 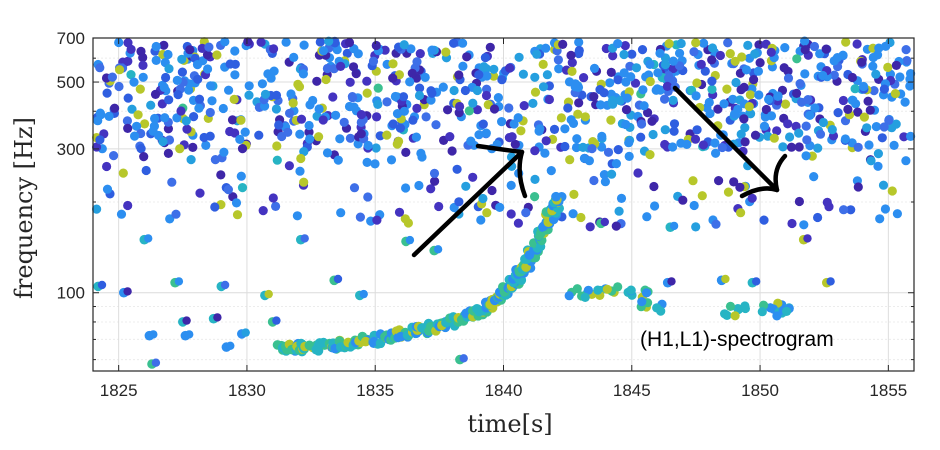 What do you see at coordinates (632, 390) in the screenshot?
I see `x-tick-label: 1845` at bounding box center [632, 390].